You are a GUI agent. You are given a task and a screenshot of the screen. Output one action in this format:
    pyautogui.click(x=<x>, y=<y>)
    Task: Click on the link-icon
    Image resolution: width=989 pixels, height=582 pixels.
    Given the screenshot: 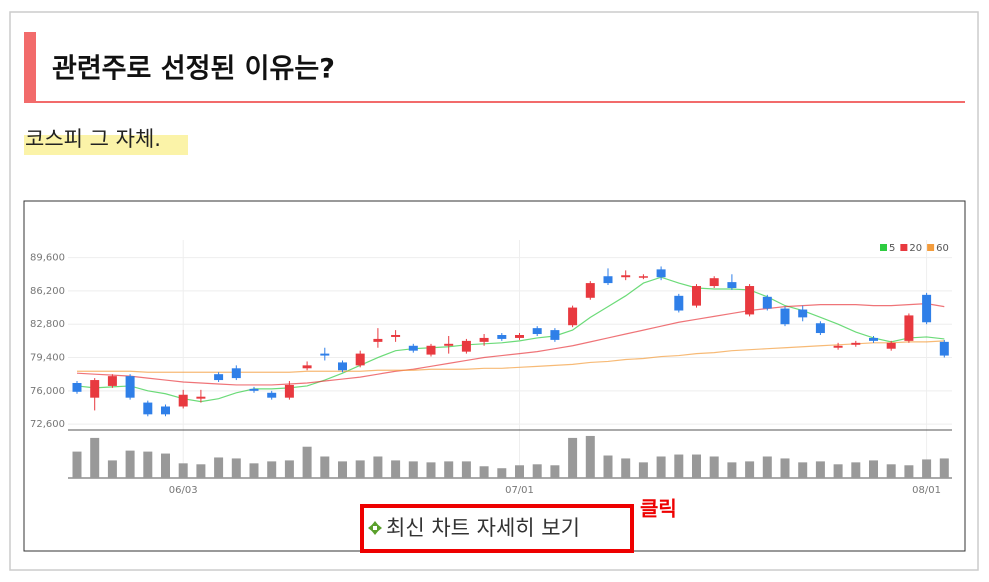 What is the action you would take?
    pyautogui.click(x=375, y=528)
    